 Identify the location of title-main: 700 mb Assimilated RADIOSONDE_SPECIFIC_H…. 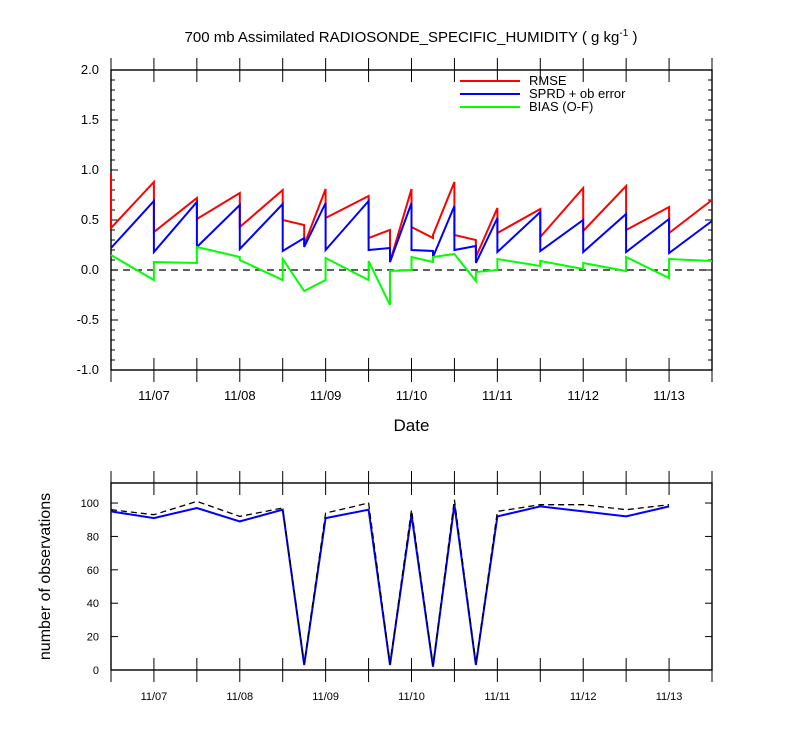
(402, 37).